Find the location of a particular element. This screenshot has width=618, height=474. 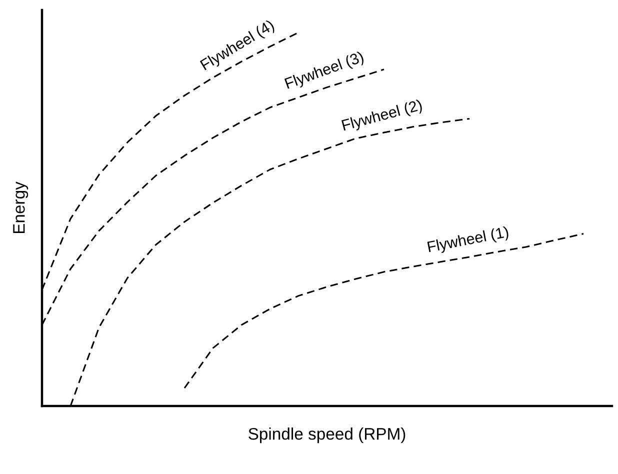

annotation: Flywheel (1) is located at coordinates (468, 241).